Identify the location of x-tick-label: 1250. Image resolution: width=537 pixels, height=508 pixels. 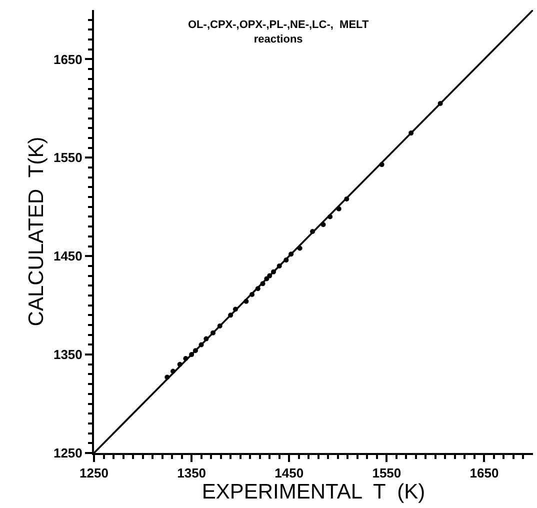
(94, 473).